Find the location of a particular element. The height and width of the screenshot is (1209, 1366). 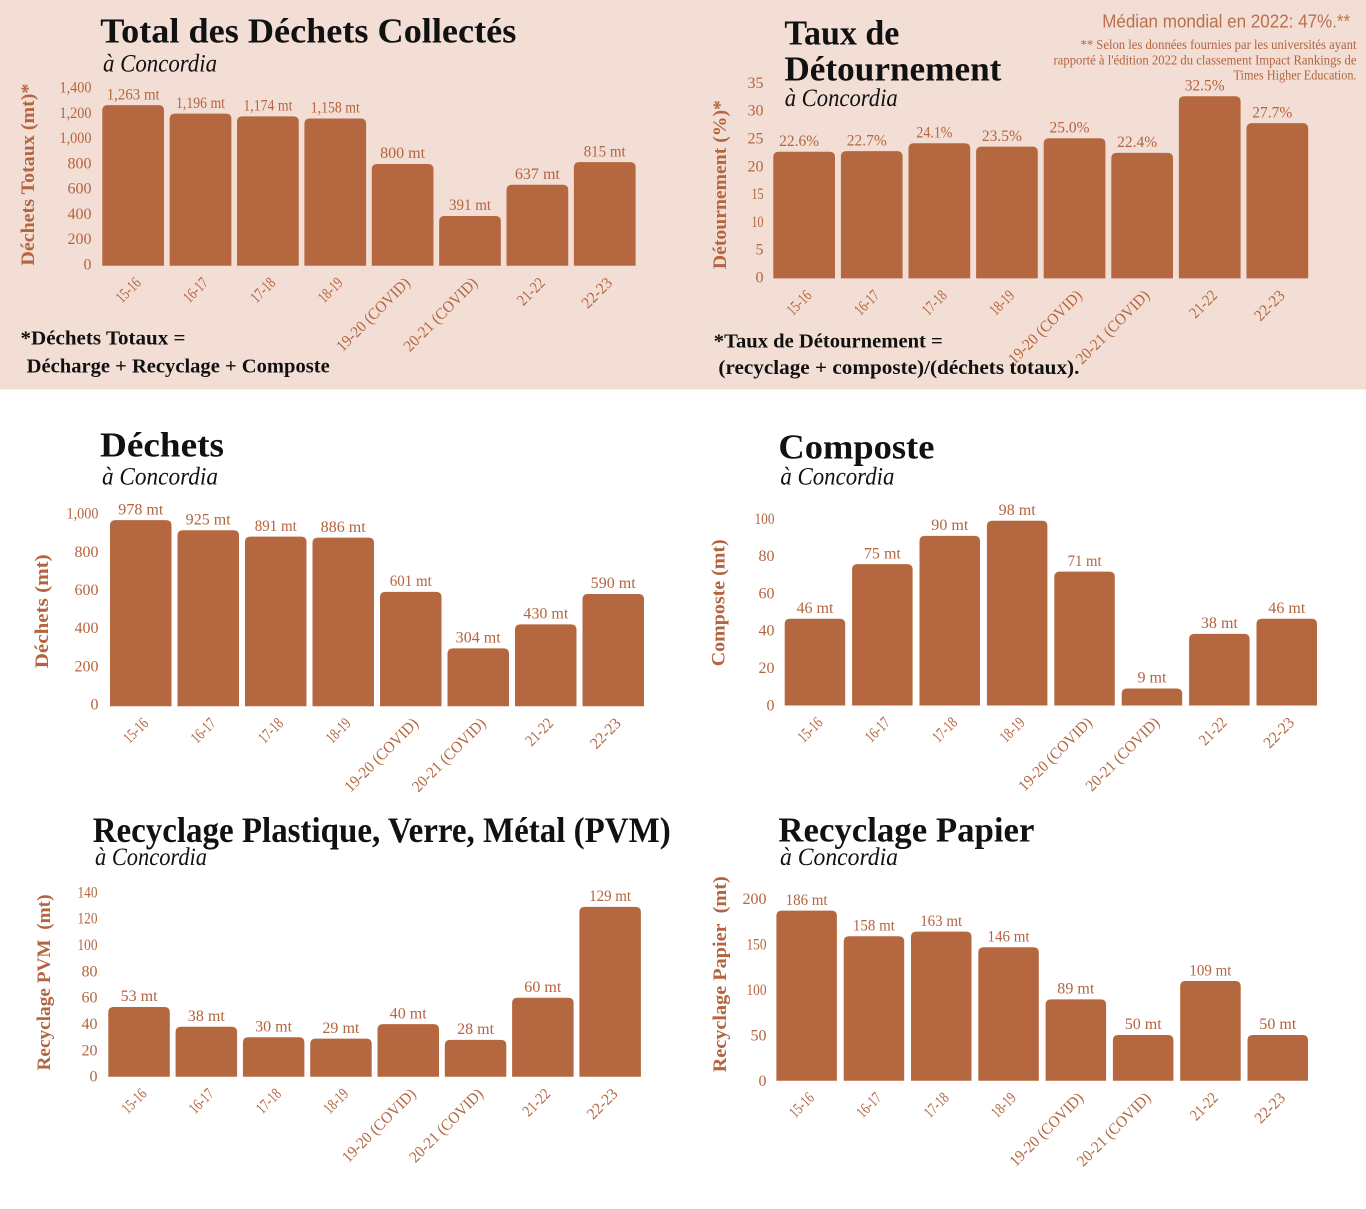

svg-text: 23.5% is located at coordinates (1002, 136).